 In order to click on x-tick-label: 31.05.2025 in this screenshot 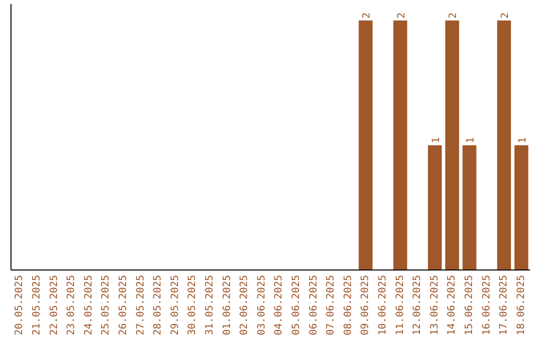, I will do `click(210, 305)`.